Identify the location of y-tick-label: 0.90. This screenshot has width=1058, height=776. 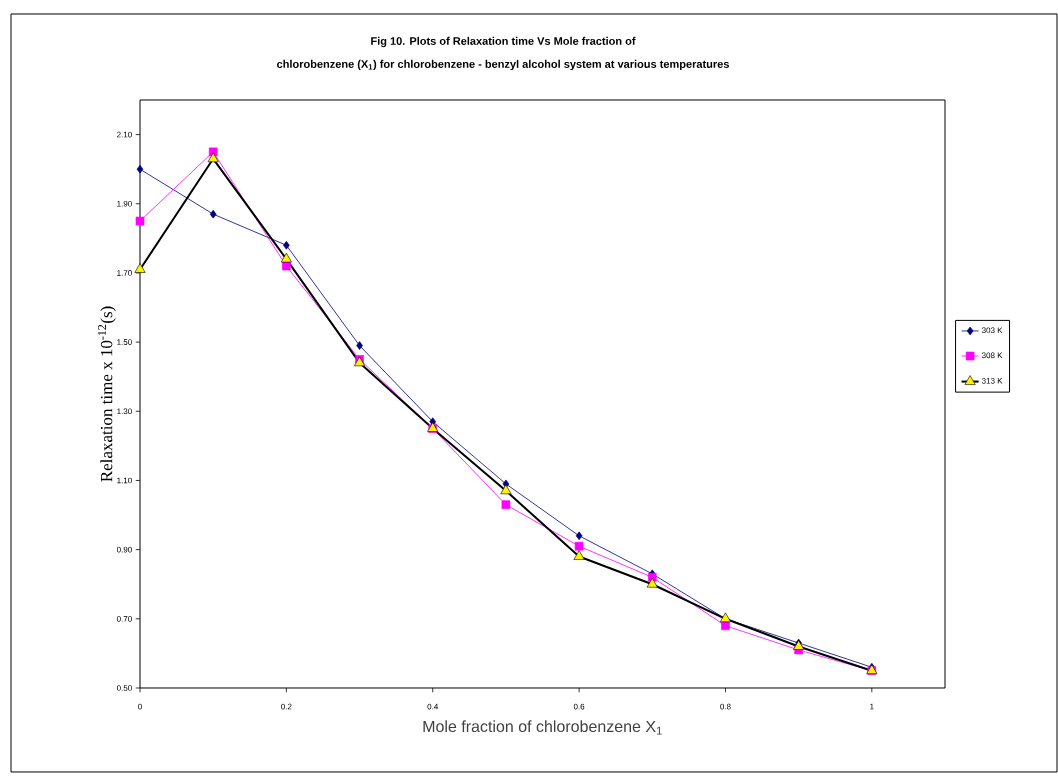
(124, 549).